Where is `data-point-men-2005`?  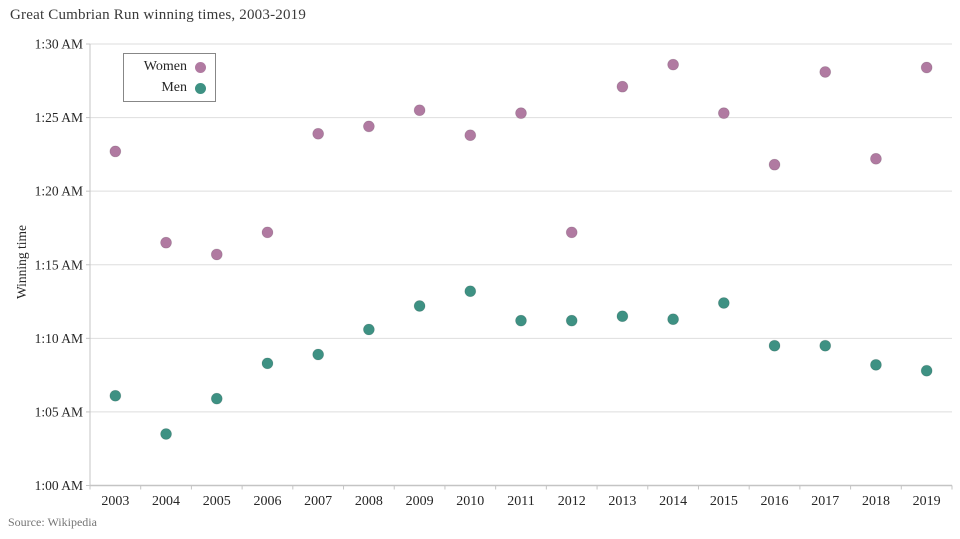 data-point-men-2005 is located at coordinates (216, 398).